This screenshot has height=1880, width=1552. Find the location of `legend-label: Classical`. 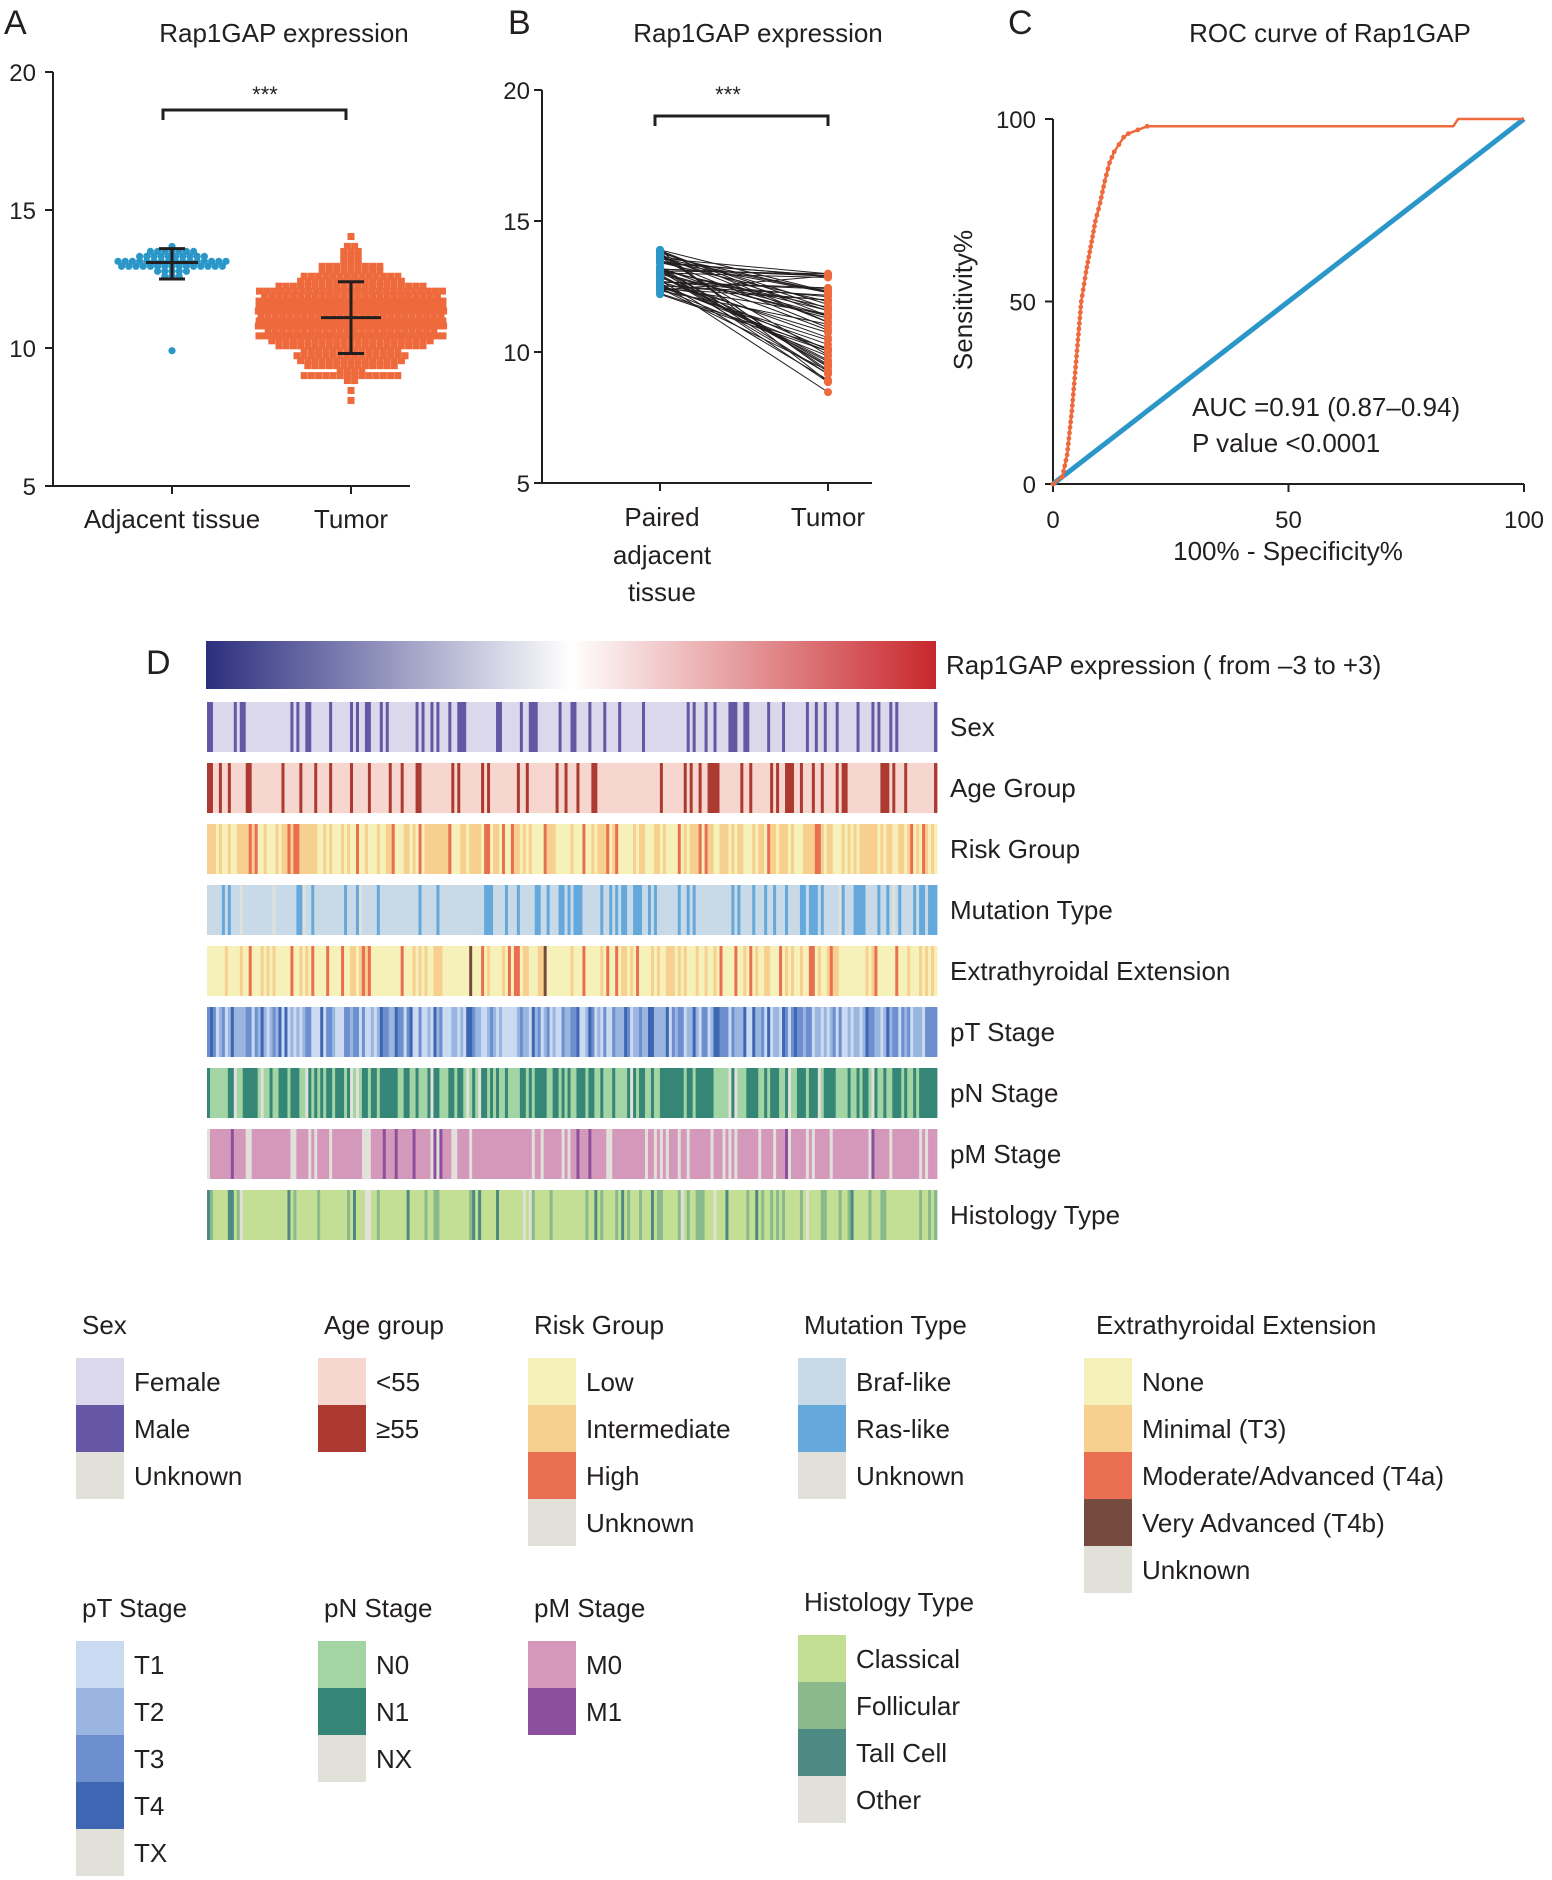

legend-label: Classical is located at coordinates (908, 1659).